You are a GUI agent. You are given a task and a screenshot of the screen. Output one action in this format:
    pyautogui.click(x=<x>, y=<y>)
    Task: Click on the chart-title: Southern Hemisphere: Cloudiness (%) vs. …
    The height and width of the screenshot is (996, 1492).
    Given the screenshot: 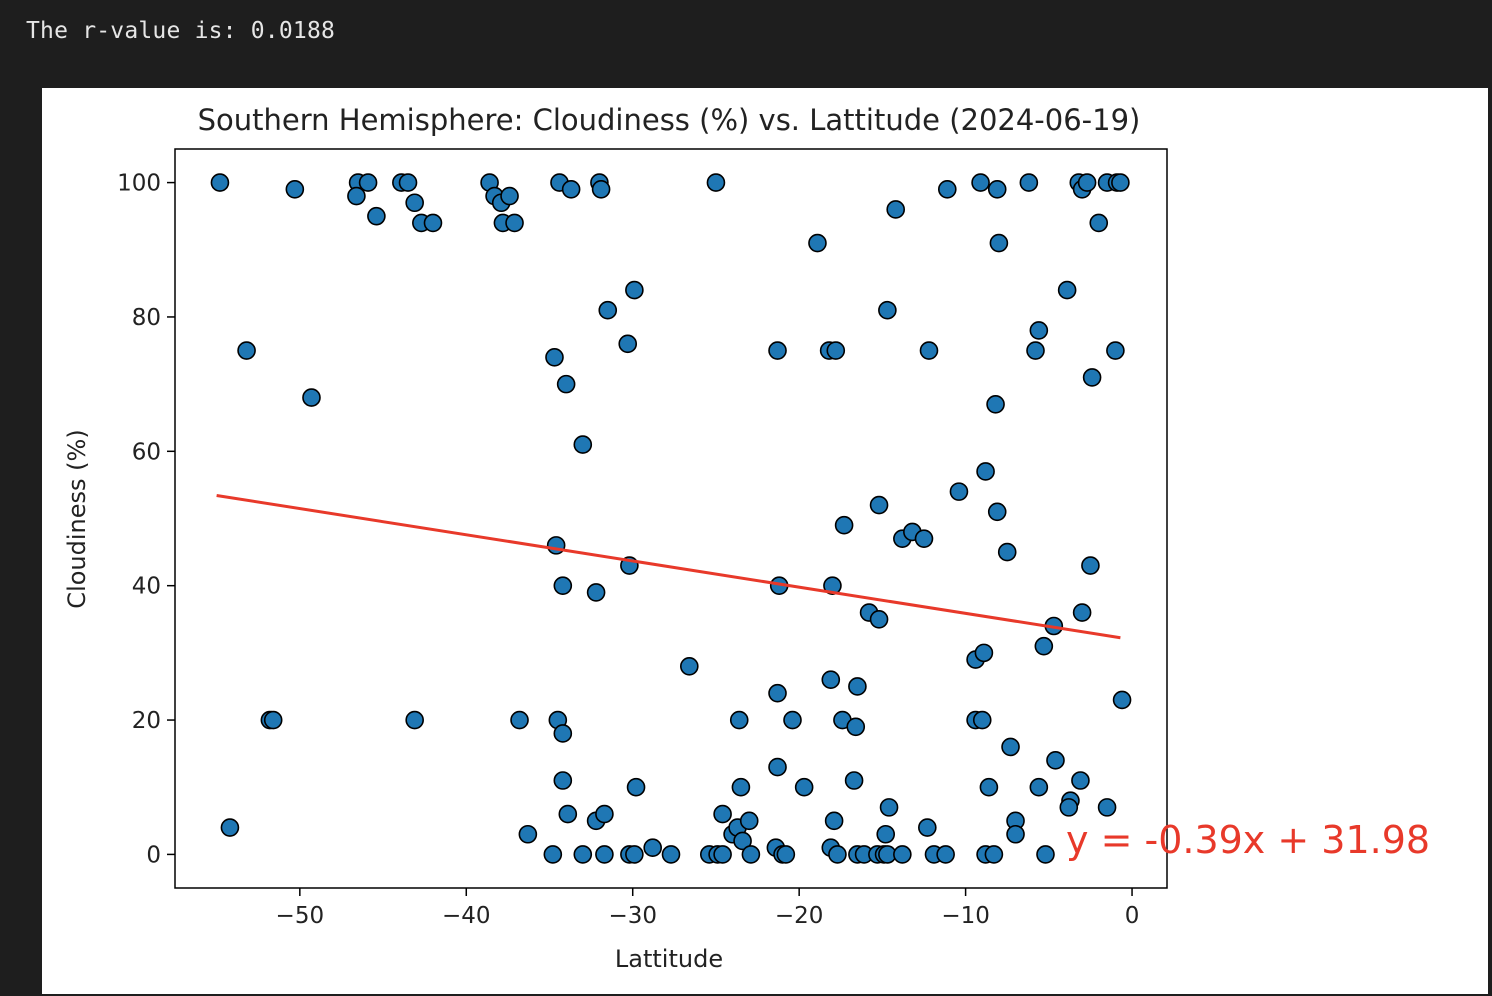 What is the action you would take?
    pyautogui.click(x=669, y=120)
    